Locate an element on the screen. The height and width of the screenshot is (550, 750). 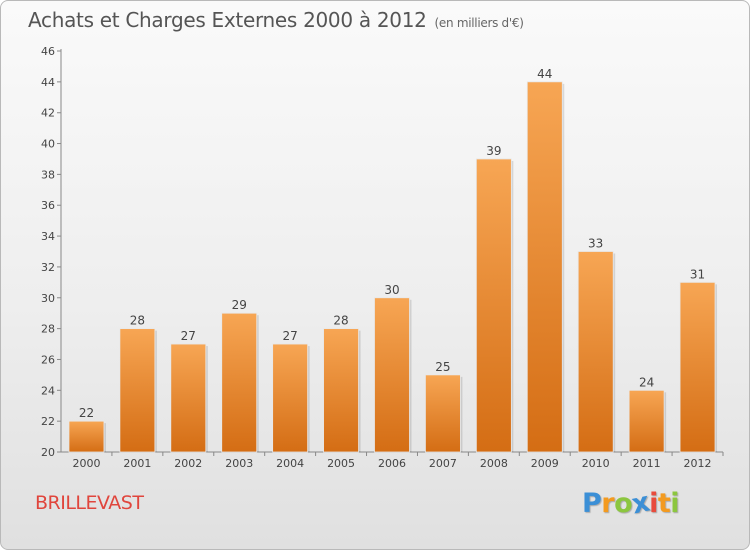
y-tick-label: 46 is located at coordinates (48, 51).